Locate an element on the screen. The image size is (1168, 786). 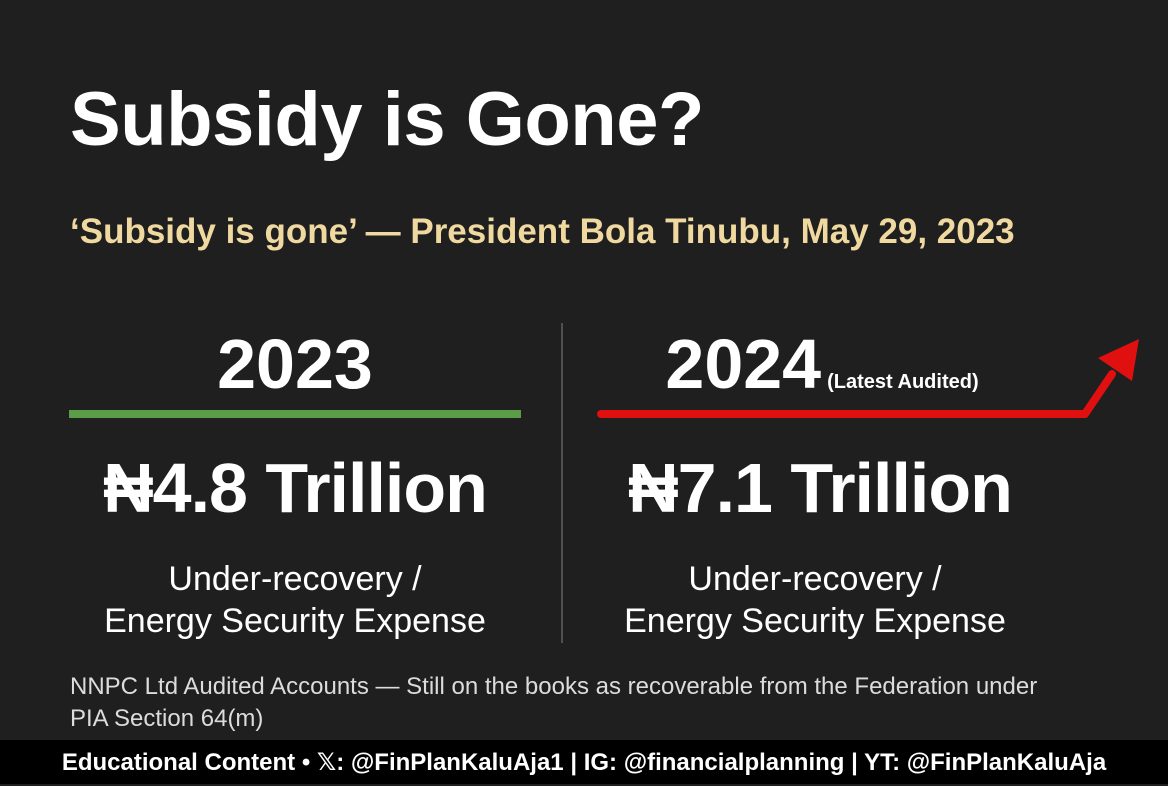
arrow-head is located at coordinates (1118, 360).